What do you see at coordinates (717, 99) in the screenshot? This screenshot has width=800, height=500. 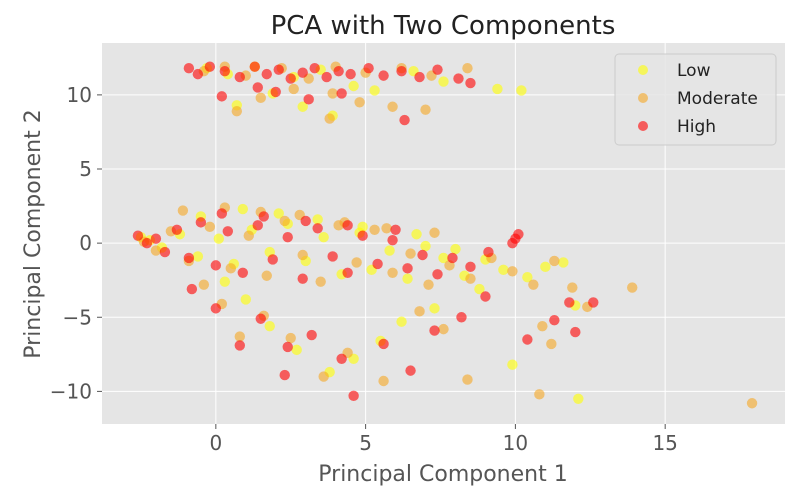 I see `legend-label-moderate: Moderate` at bounding box center [717, 99].